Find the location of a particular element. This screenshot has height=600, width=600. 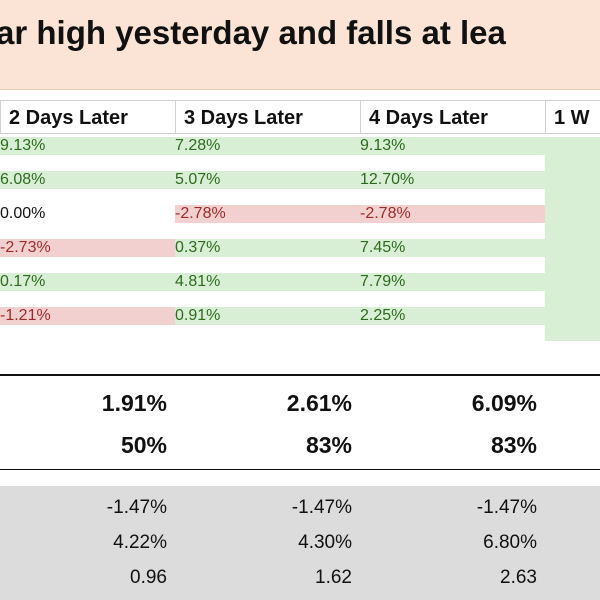

column-header: 1 W is located at coordinates (572, 117).